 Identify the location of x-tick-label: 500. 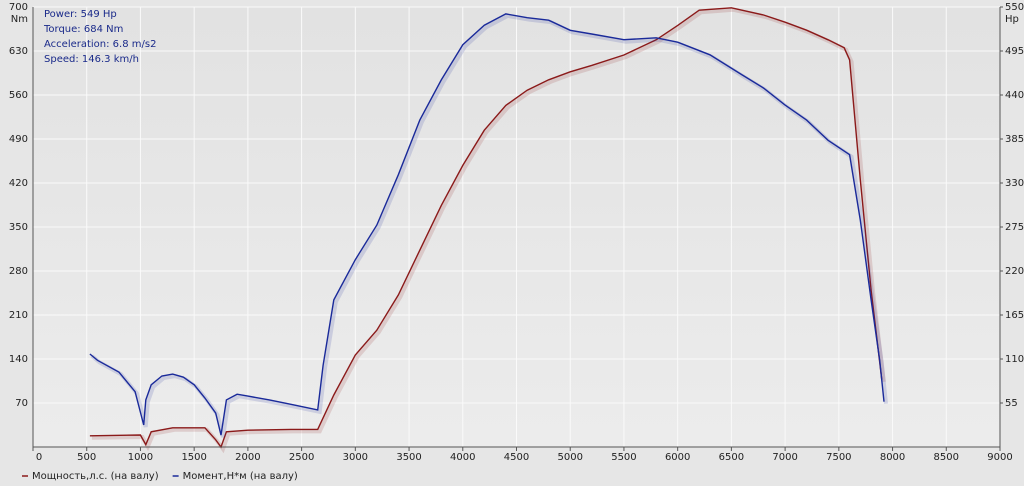
(86, 457).